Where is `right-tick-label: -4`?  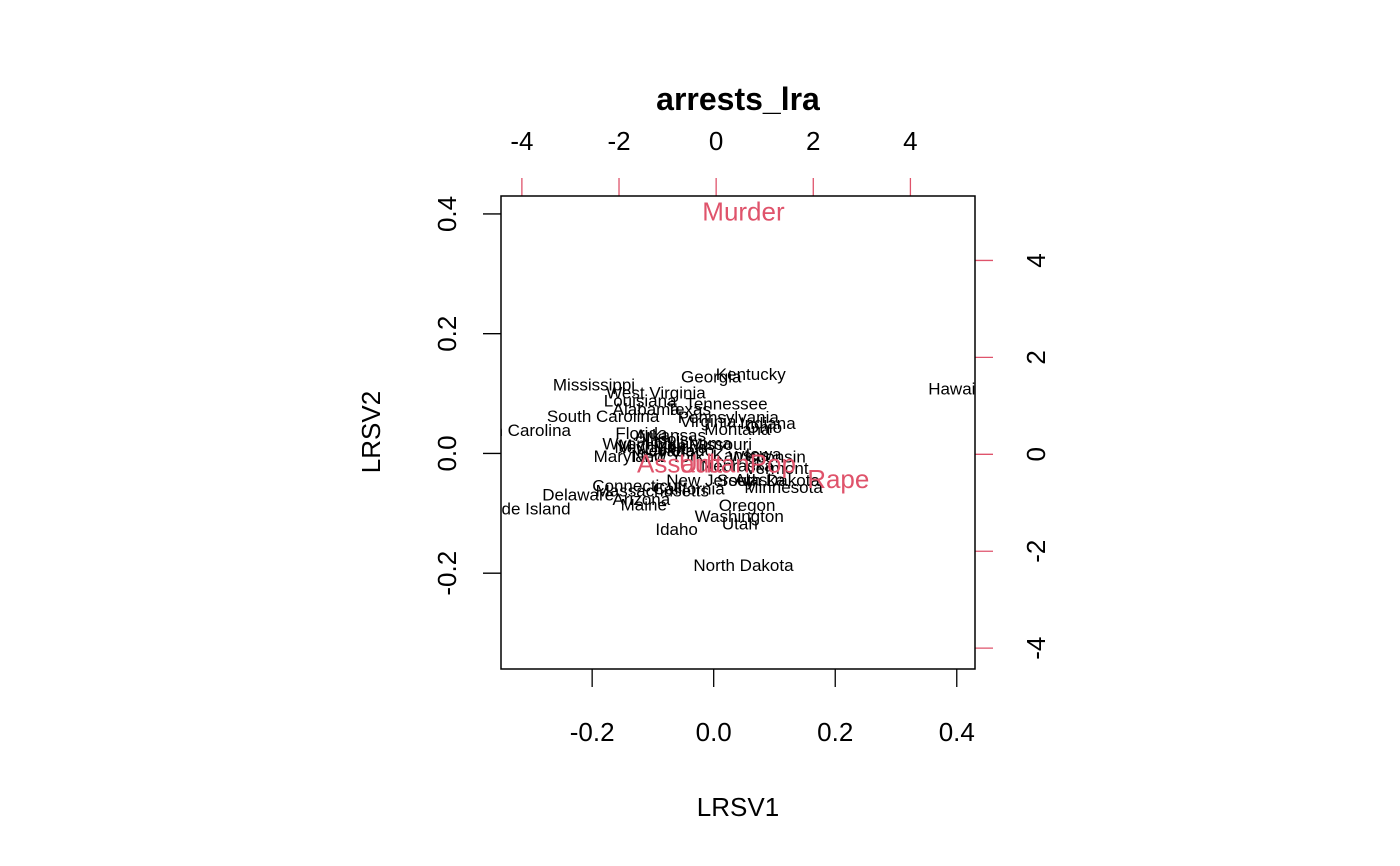 right-tick-label: -4 is located at coordinates (1036, 648).